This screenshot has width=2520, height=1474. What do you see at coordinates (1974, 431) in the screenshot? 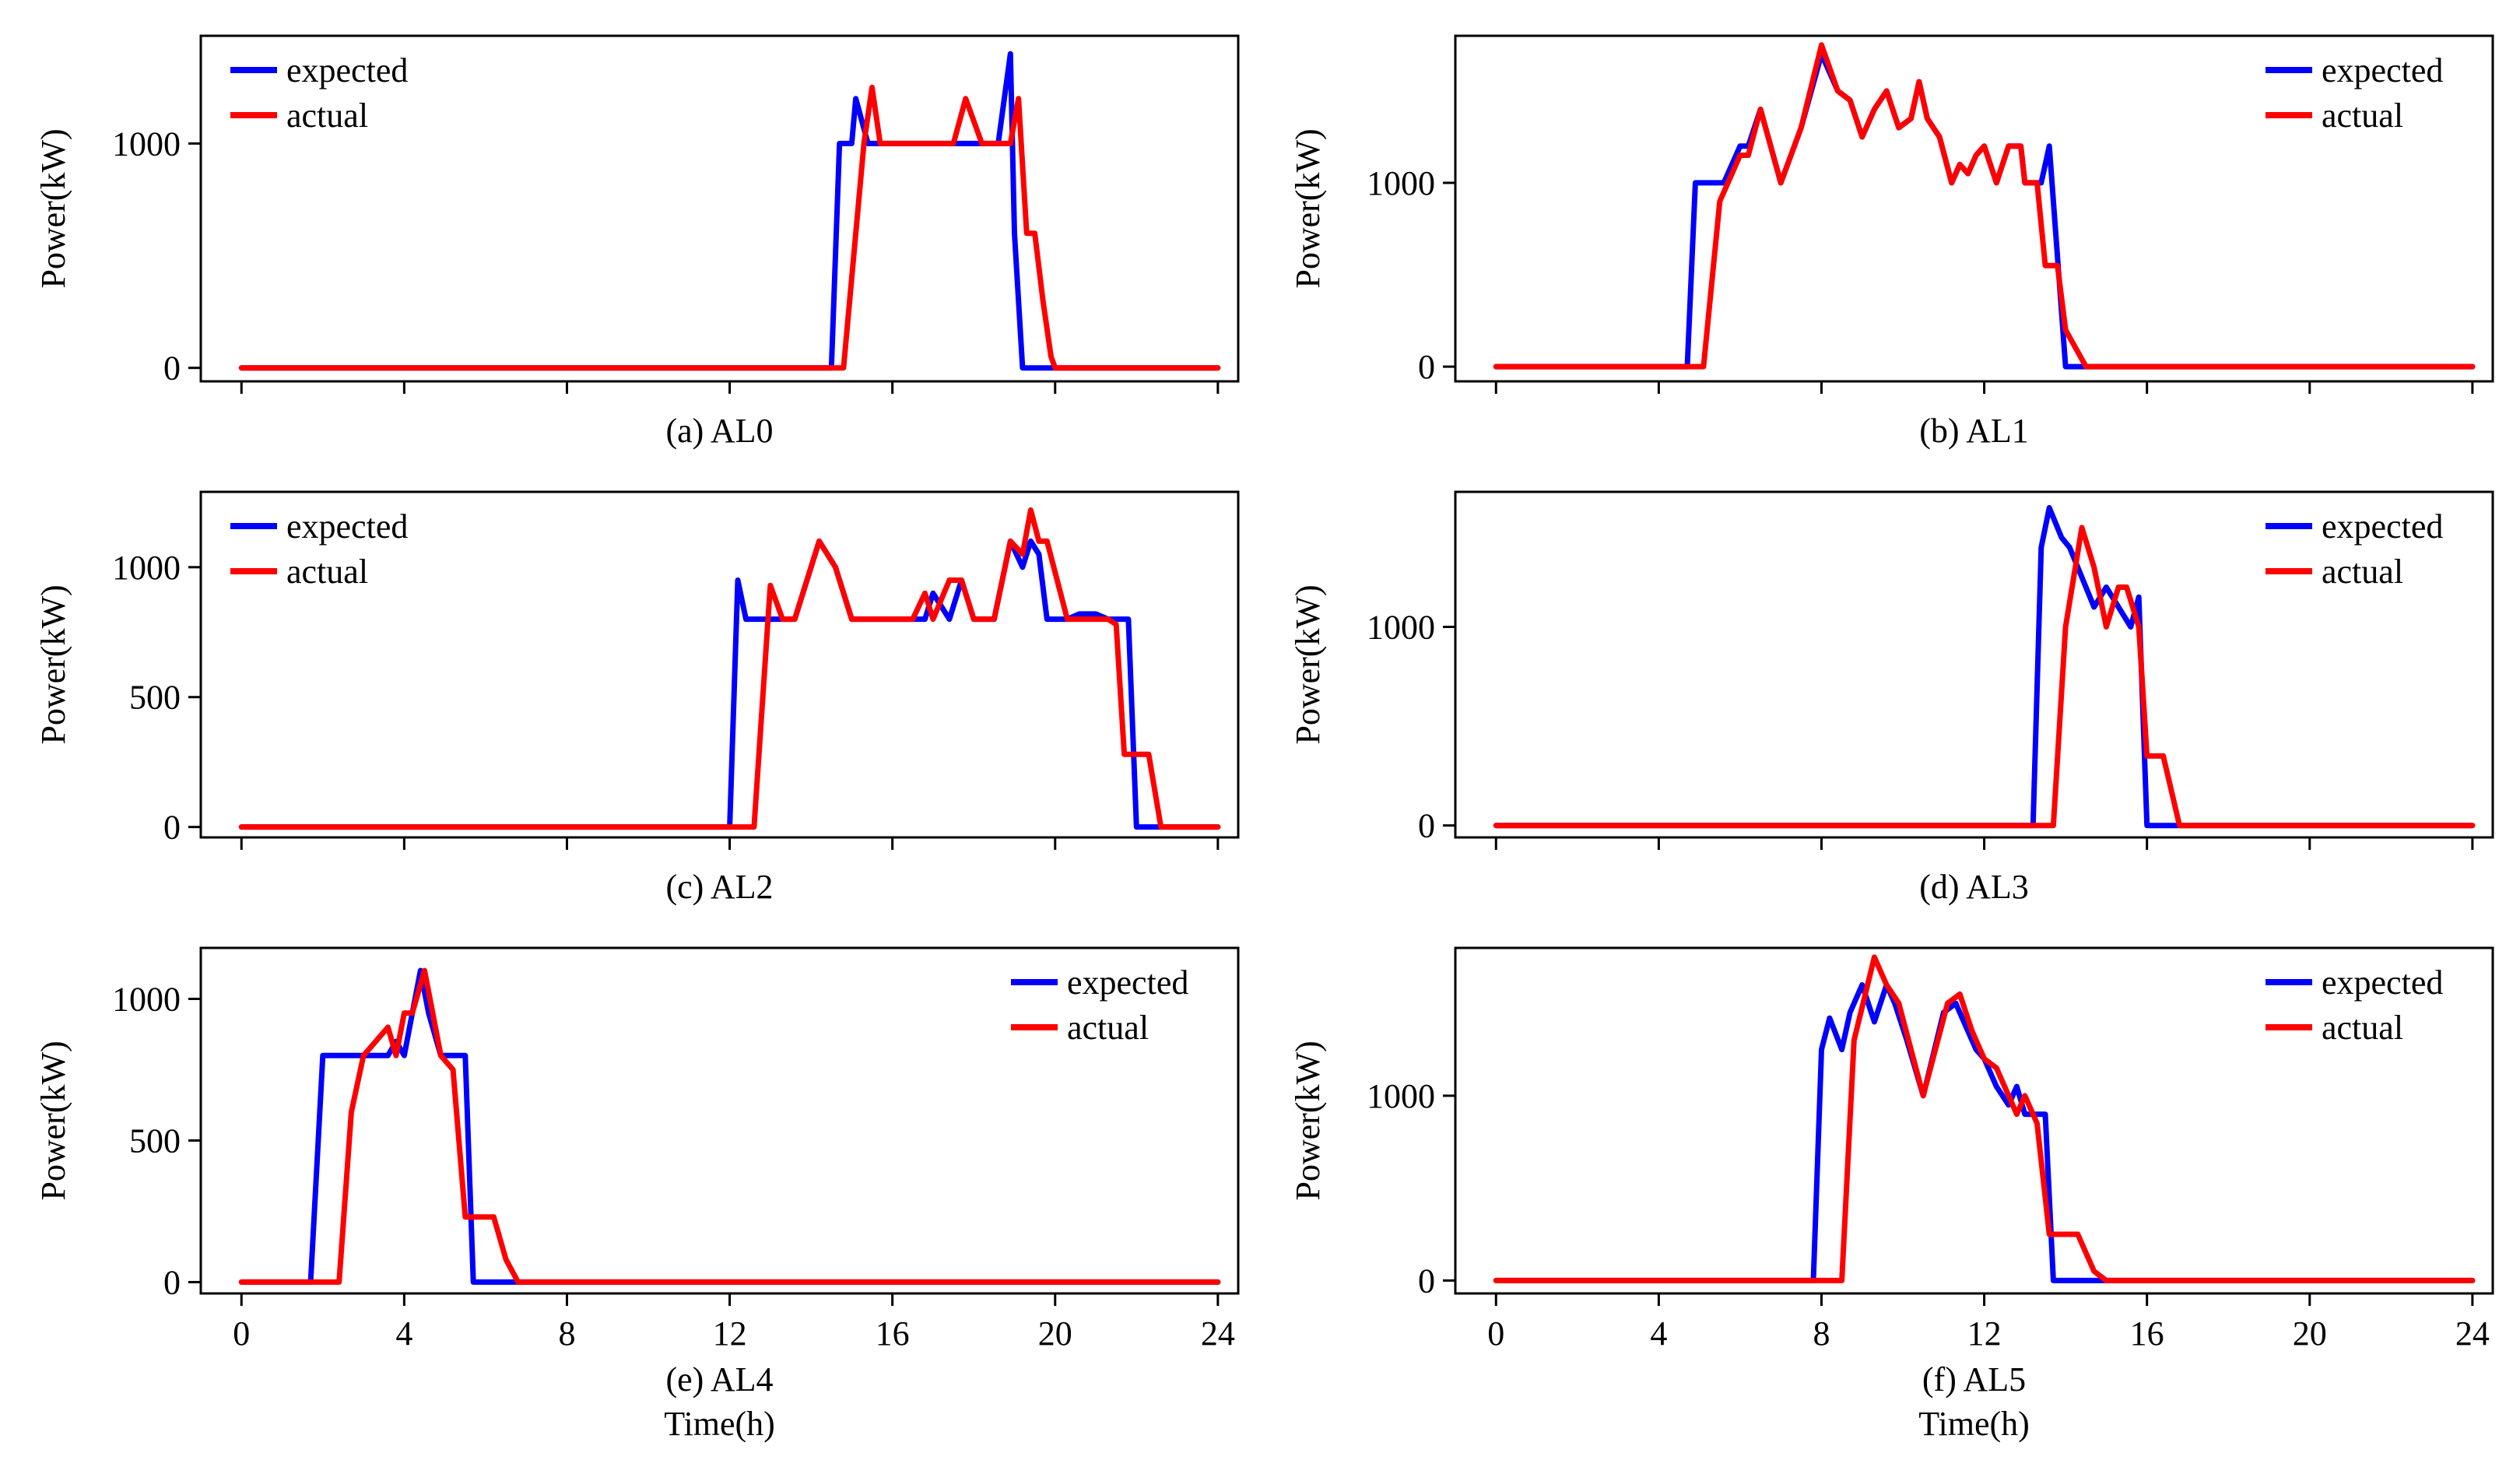
I see `panel-caption: (b) AL1` at bounding box center [1974, 431].